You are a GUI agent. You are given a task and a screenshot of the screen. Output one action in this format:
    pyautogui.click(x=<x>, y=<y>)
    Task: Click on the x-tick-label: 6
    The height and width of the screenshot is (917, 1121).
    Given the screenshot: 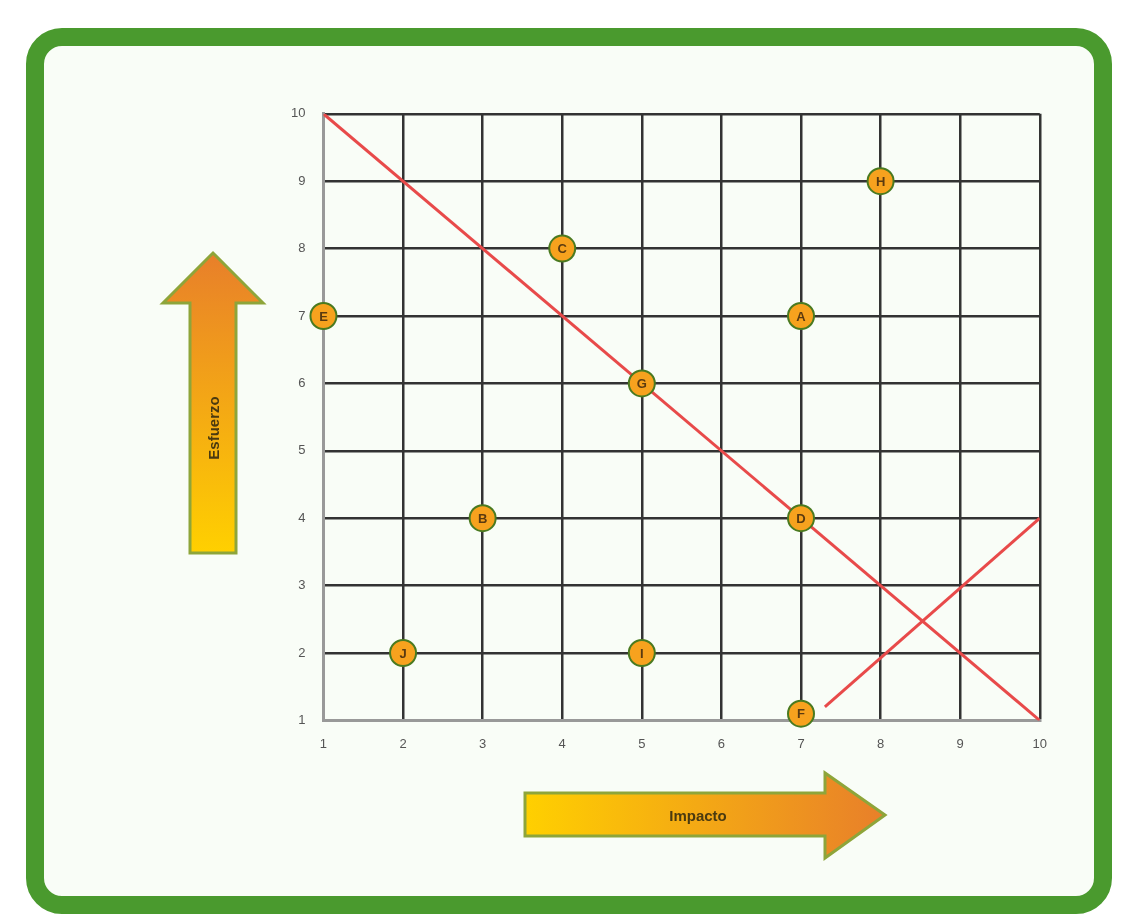 What is the action you would take?
    pyautogui.click(x=721, y=743)
    